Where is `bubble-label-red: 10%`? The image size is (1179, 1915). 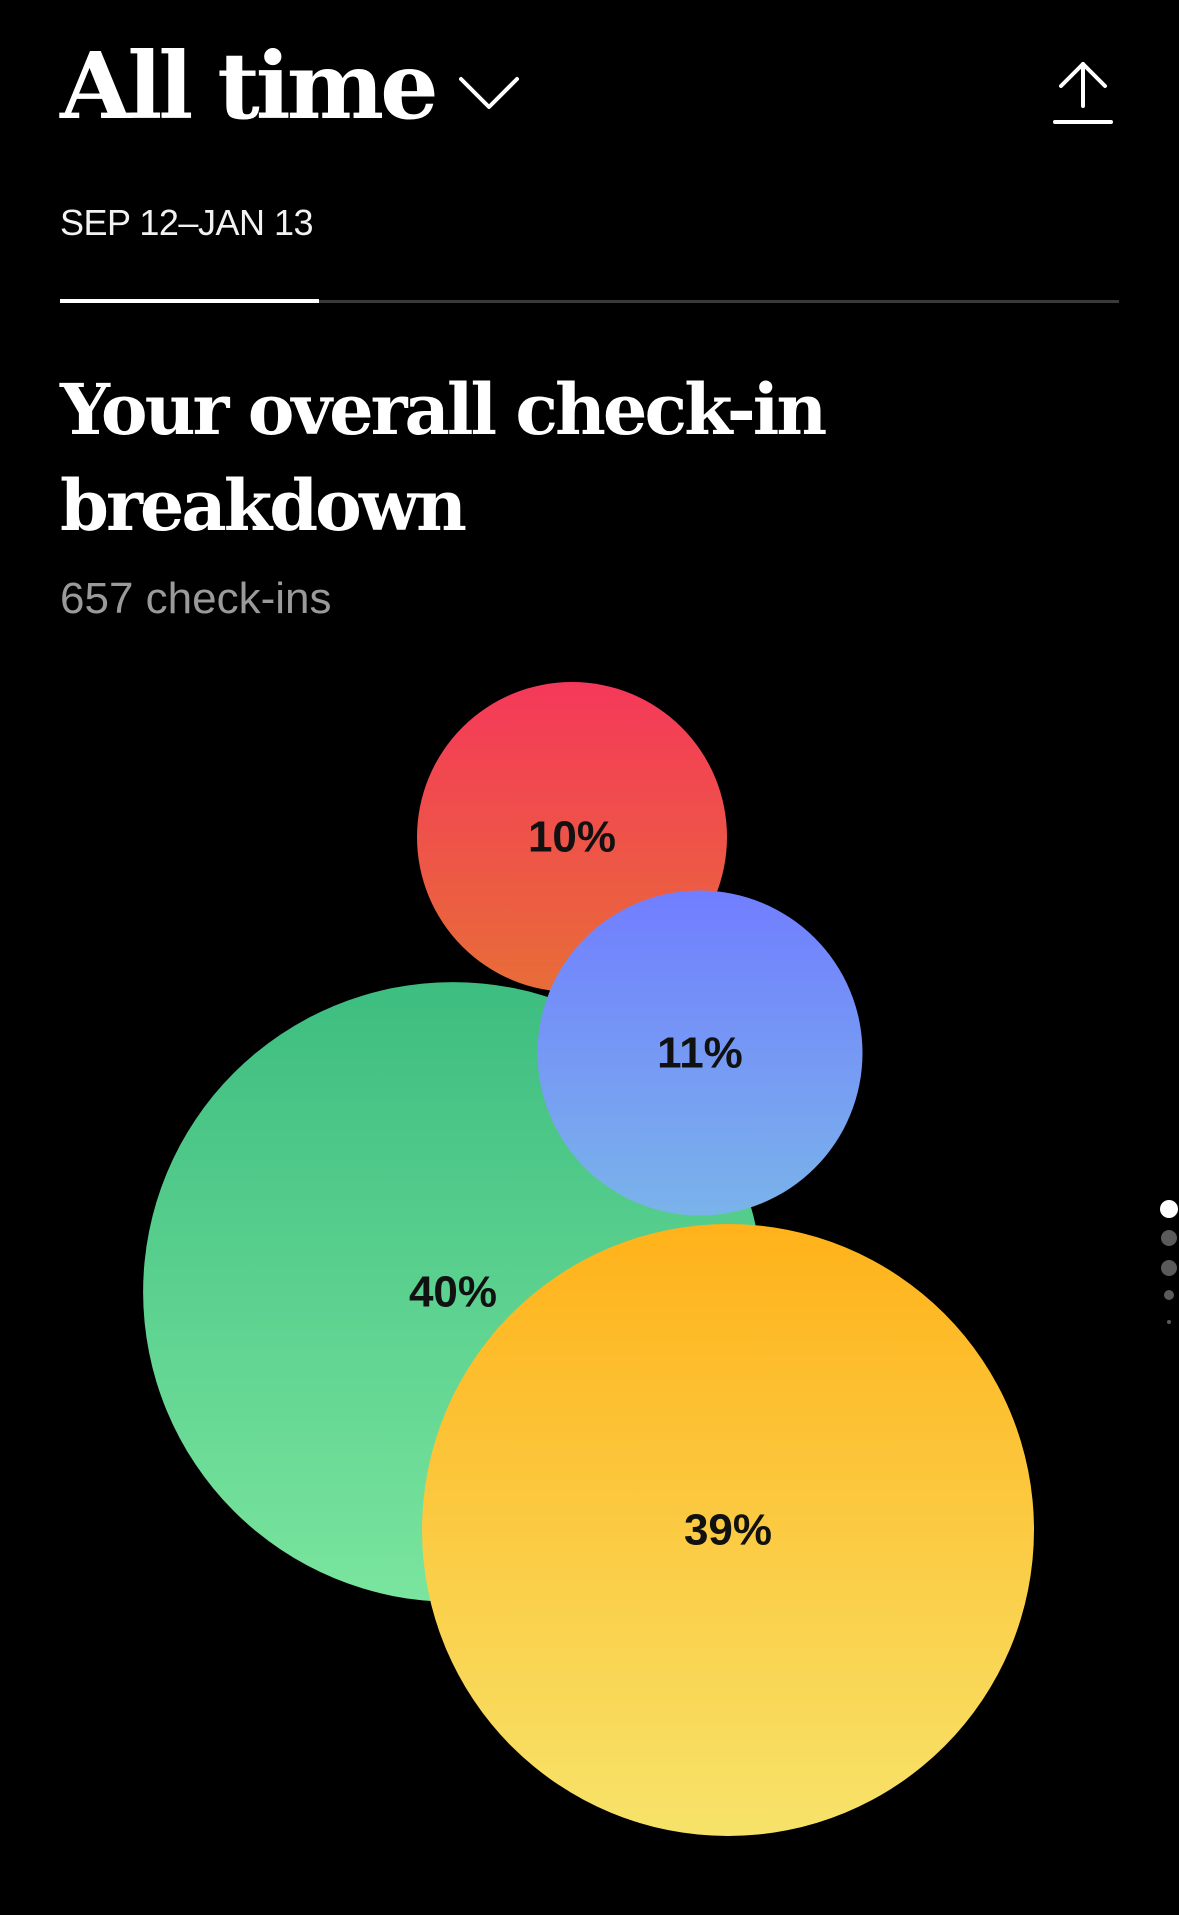 bubble-label-red: 10% is located at coordinates (572, 837).